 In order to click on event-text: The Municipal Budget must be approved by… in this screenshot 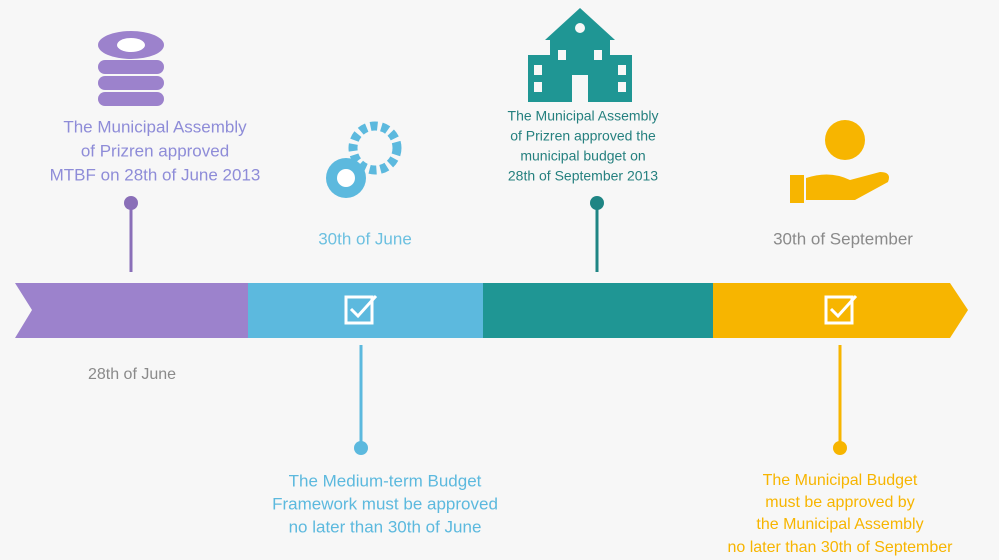, I will do `click(840, 514)`.